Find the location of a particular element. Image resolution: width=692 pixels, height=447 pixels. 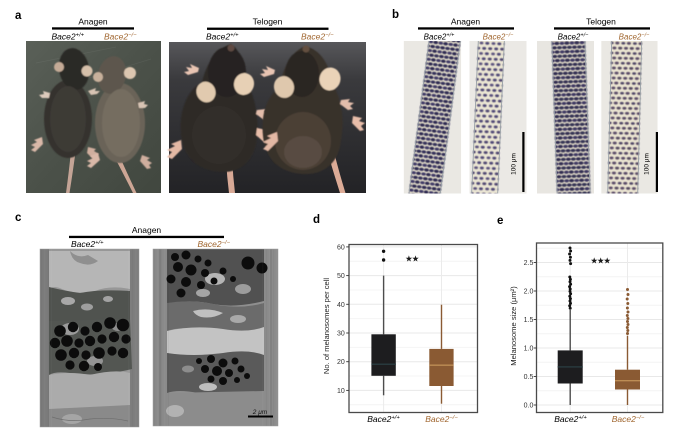

svg-text: 60 is located at coordinates (341, 247).